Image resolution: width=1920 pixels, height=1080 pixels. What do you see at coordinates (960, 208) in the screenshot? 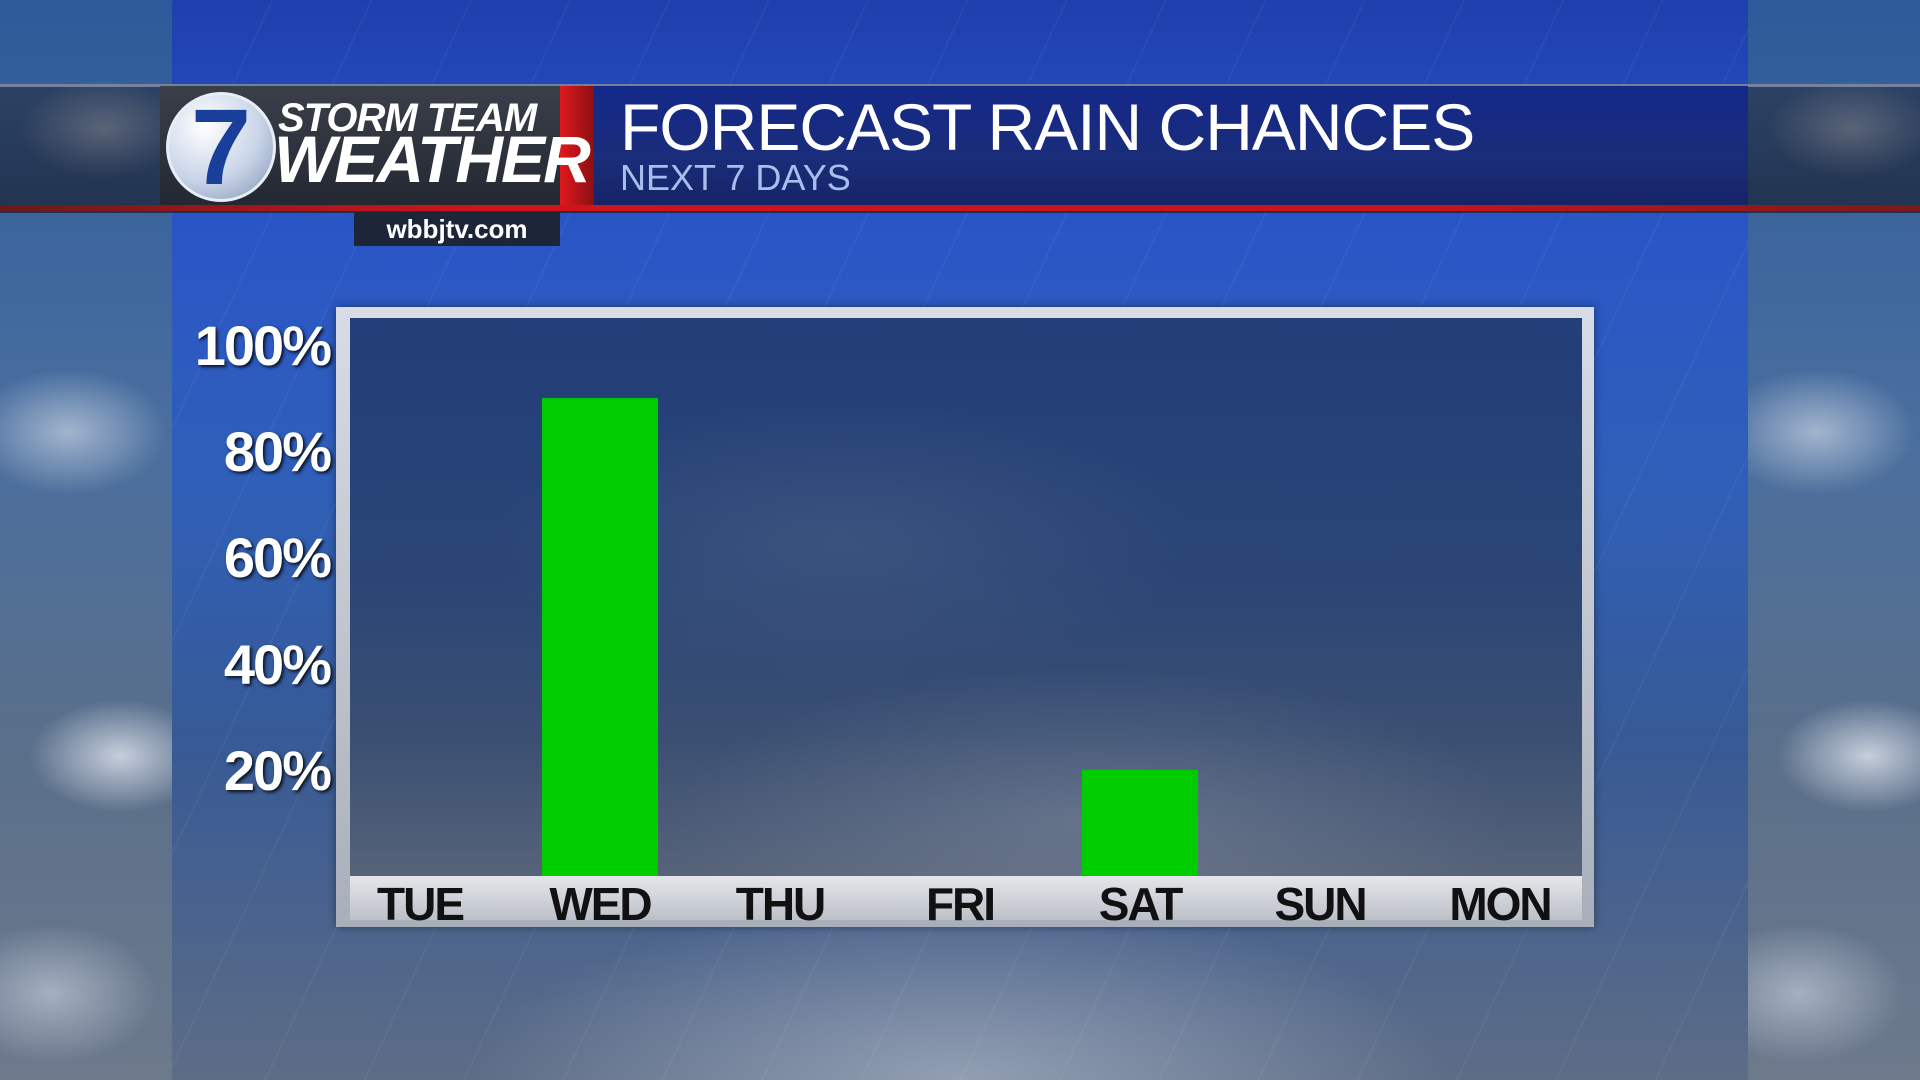
I see `header-red-stripe` at bounding box center [960, 208].